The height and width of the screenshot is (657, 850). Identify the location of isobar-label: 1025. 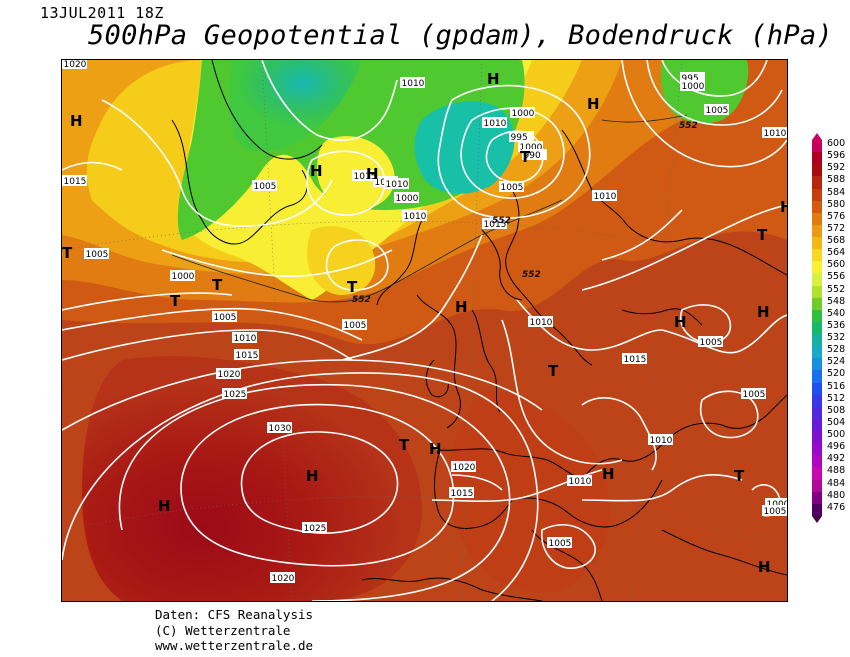
(234, 394).